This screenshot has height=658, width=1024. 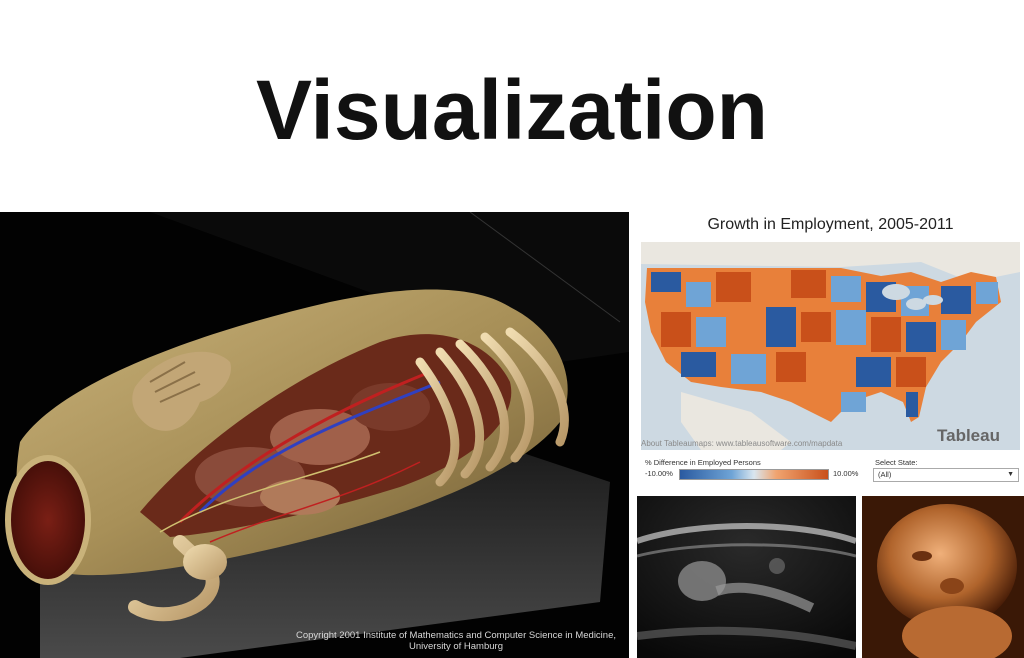 What do you see at coordinates (885, 474) in the screenshot?
I see `state-dropdown-value: (All)` at bounding box center [885, 474].